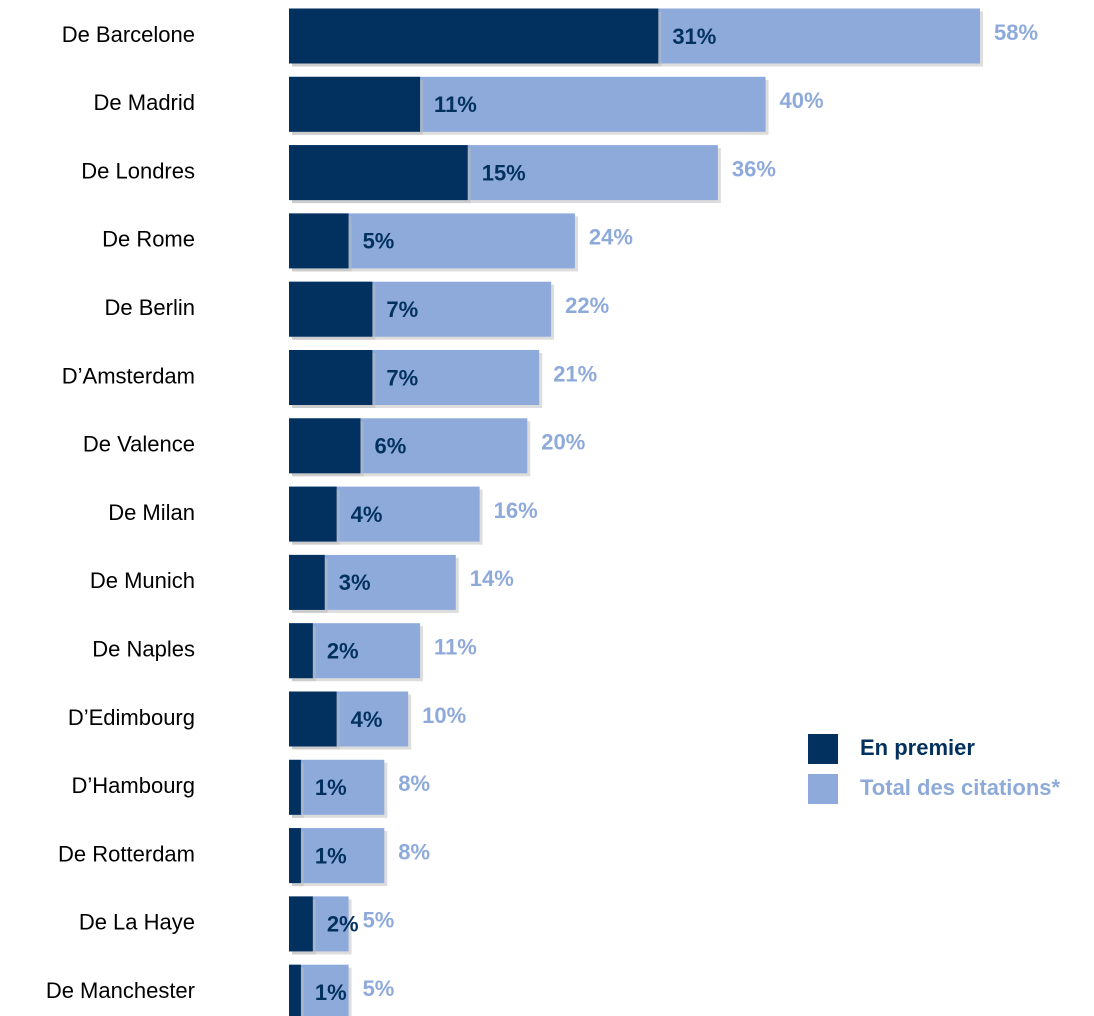 This screenshot has width=1094, height=1016. What do you see at coordinates (150, 307) in the screenshot?
I see `category-label: De Berlin` at bounding box center [150, 307].